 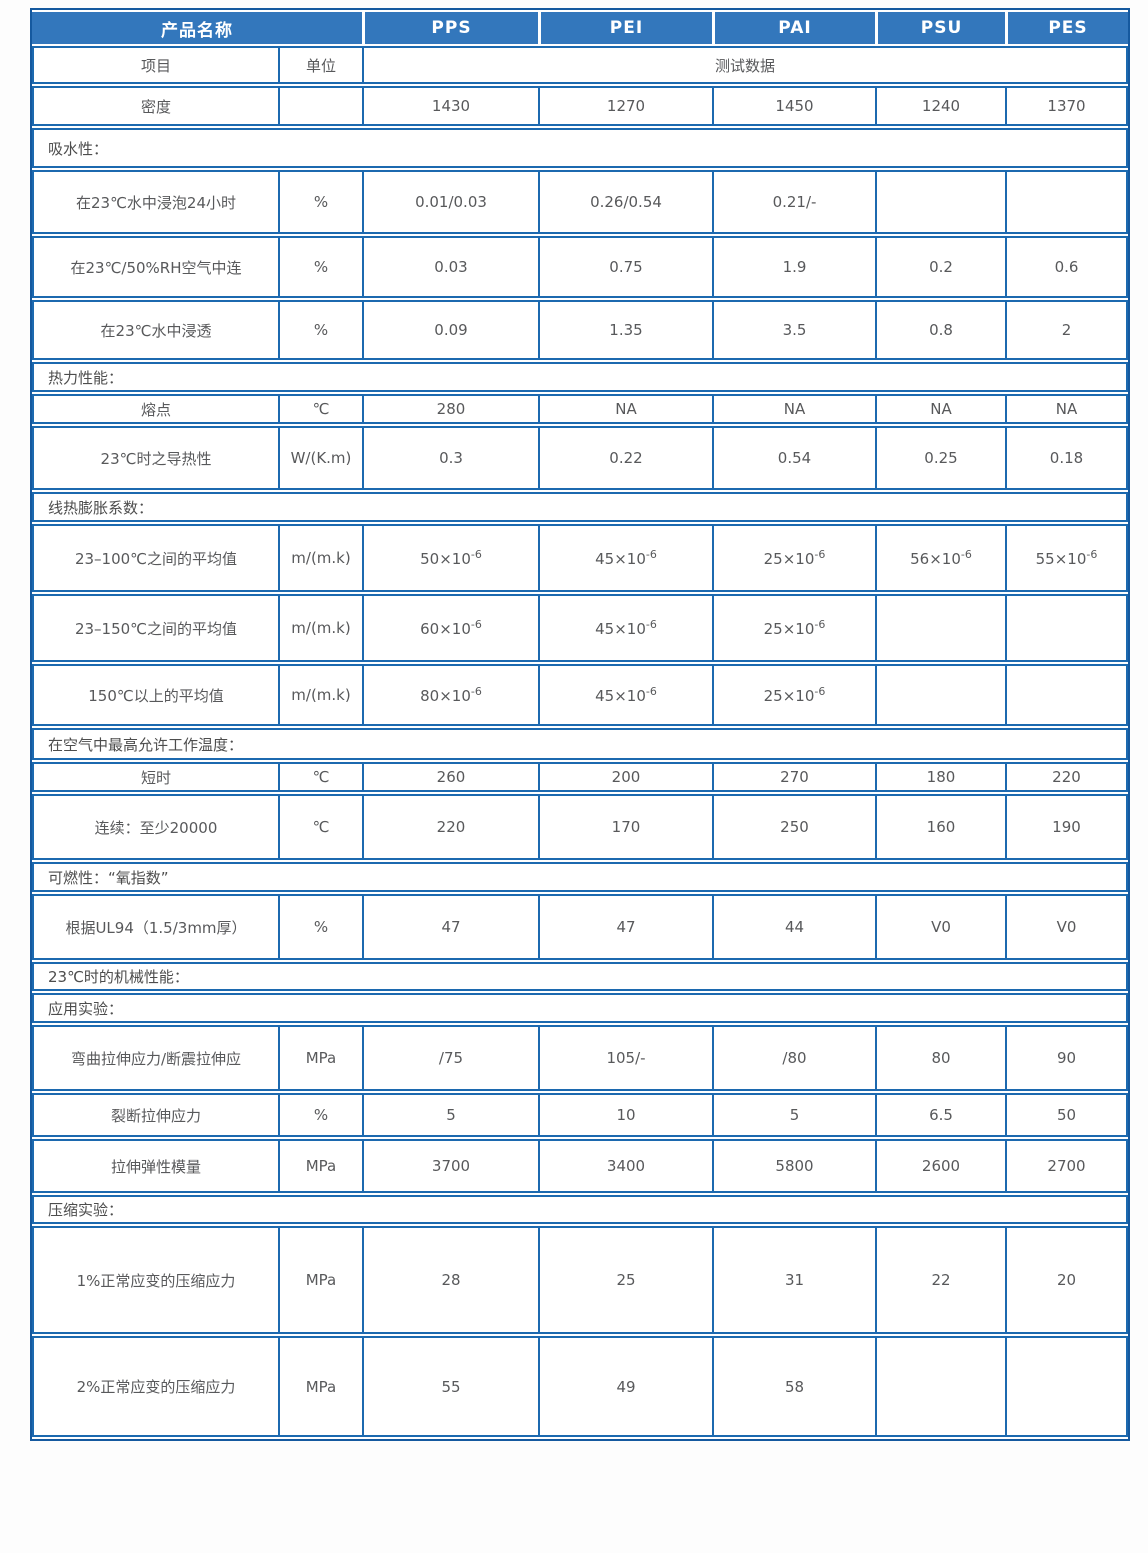 I want to click on value-cell: 1430, so click(x=450, y=106).